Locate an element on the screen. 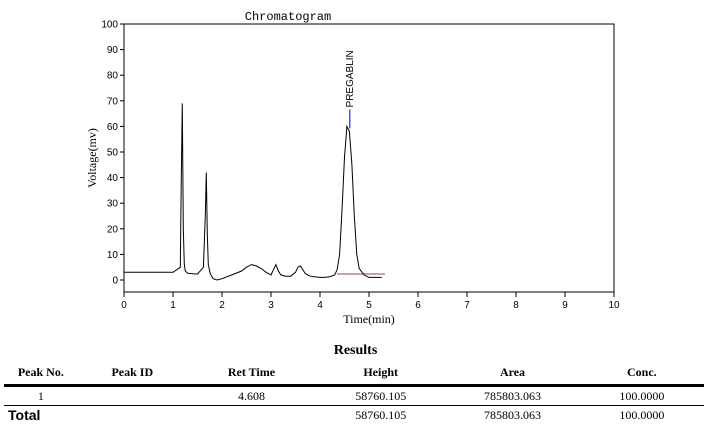  cell-height: 58760.105 is located at coordinates (381, 395).